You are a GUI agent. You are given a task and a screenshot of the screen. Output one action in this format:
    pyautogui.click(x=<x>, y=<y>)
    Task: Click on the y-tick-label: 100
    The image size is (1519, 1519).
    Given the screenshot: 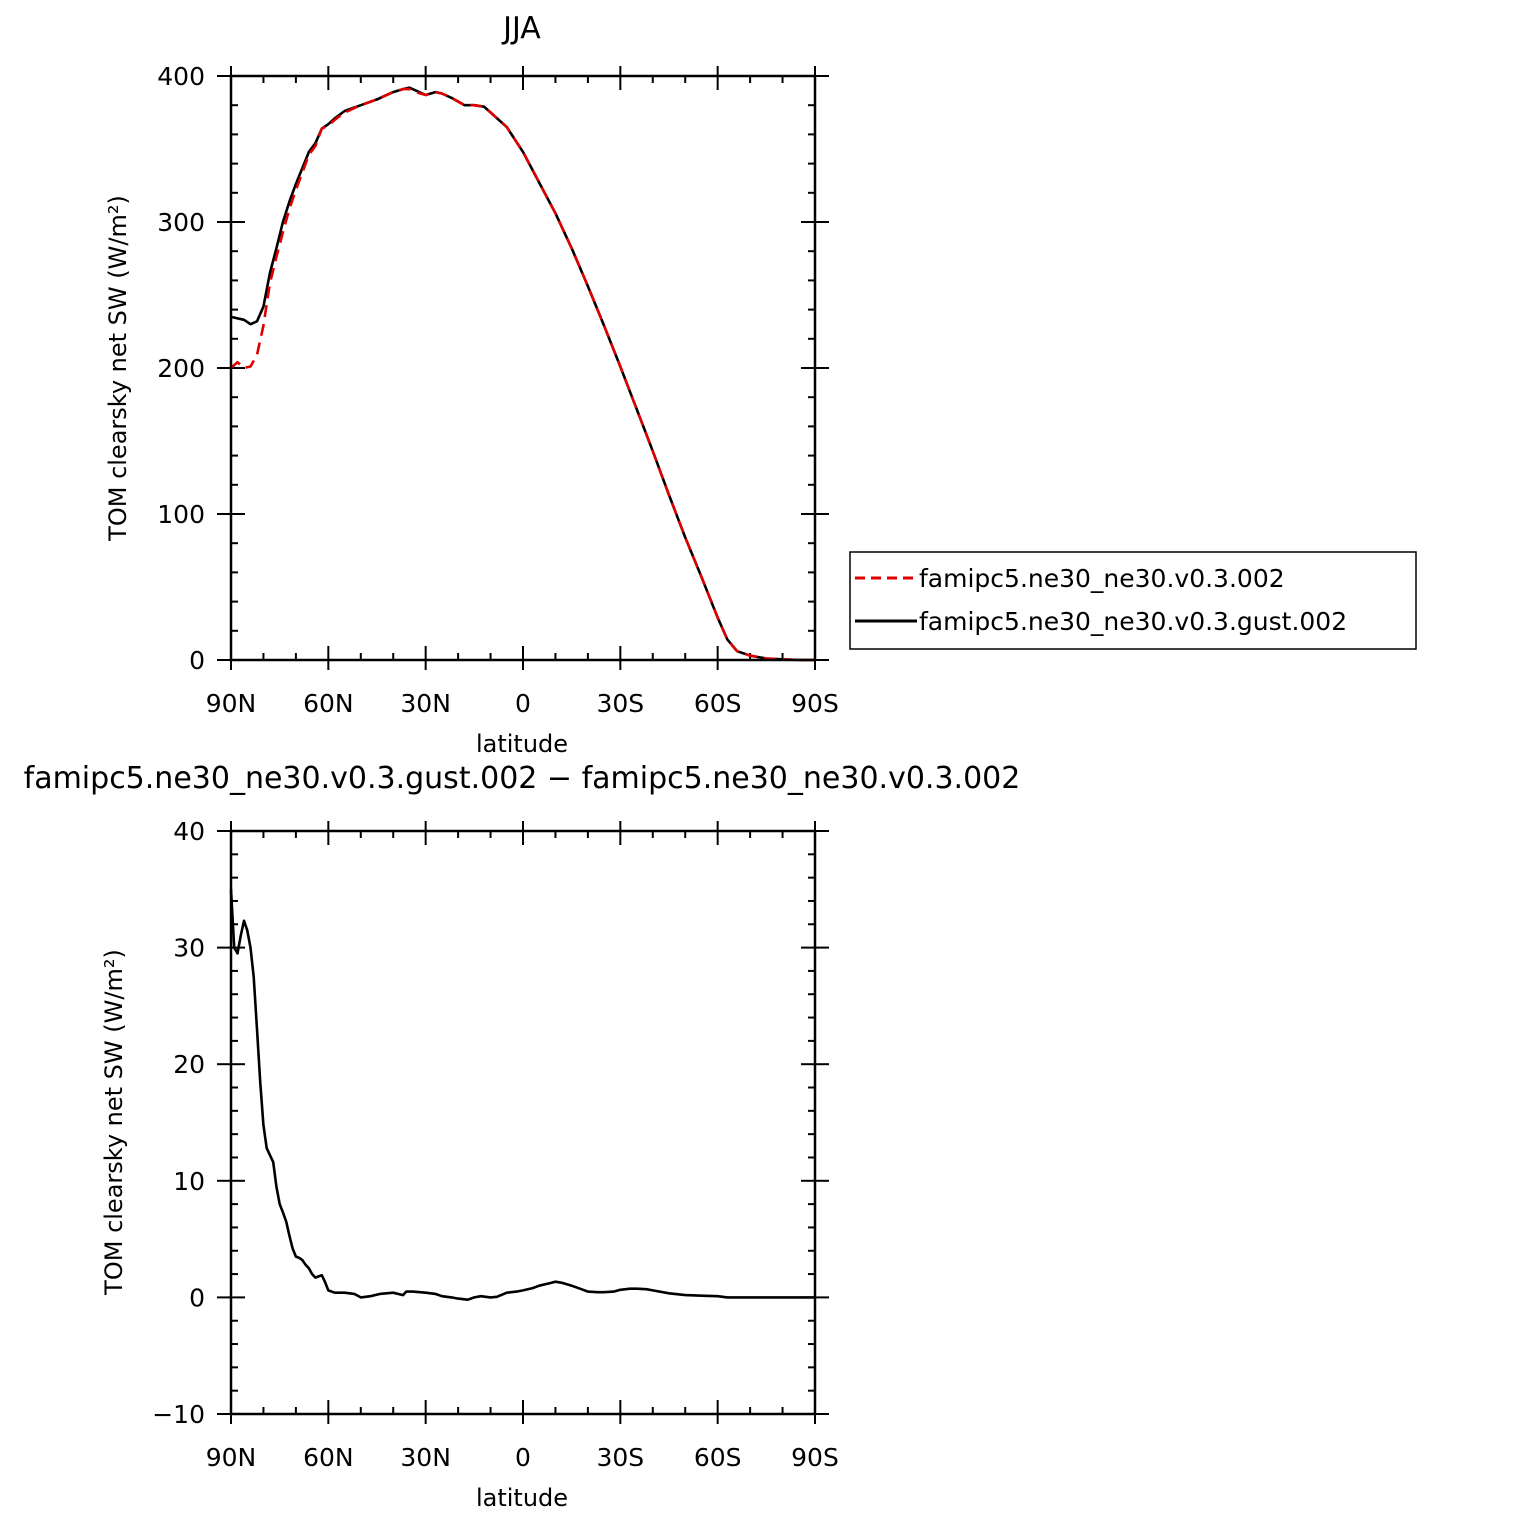 What is the action you would take?
    pyautogui.click(x=181, y=514)
    